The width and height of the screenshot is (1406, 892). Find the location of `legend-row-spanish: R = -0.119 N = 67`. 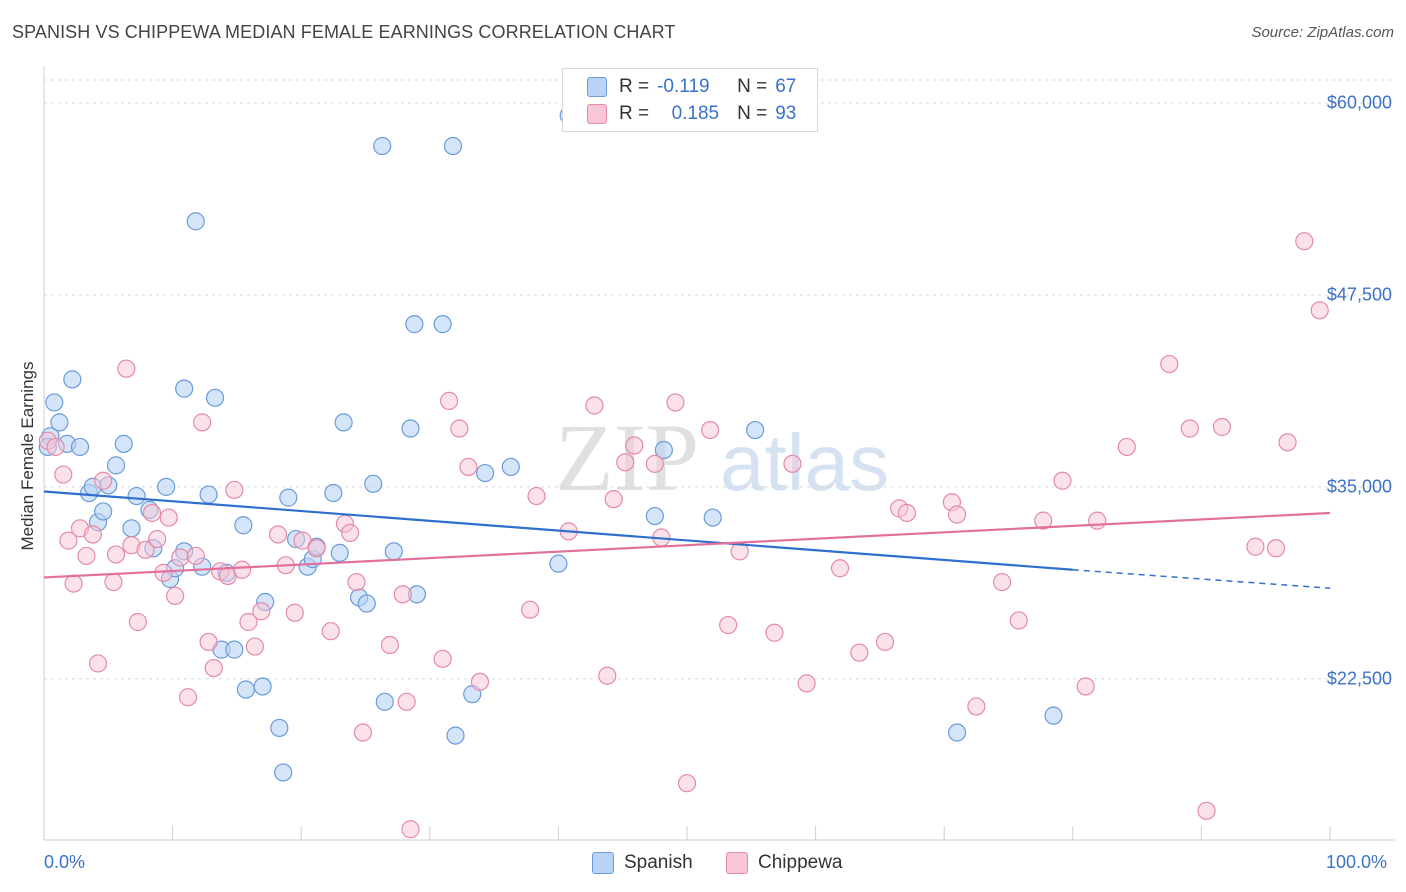

legend-row-spanish: R = -0.119 N = 67 is located at coordinates (691, 87).